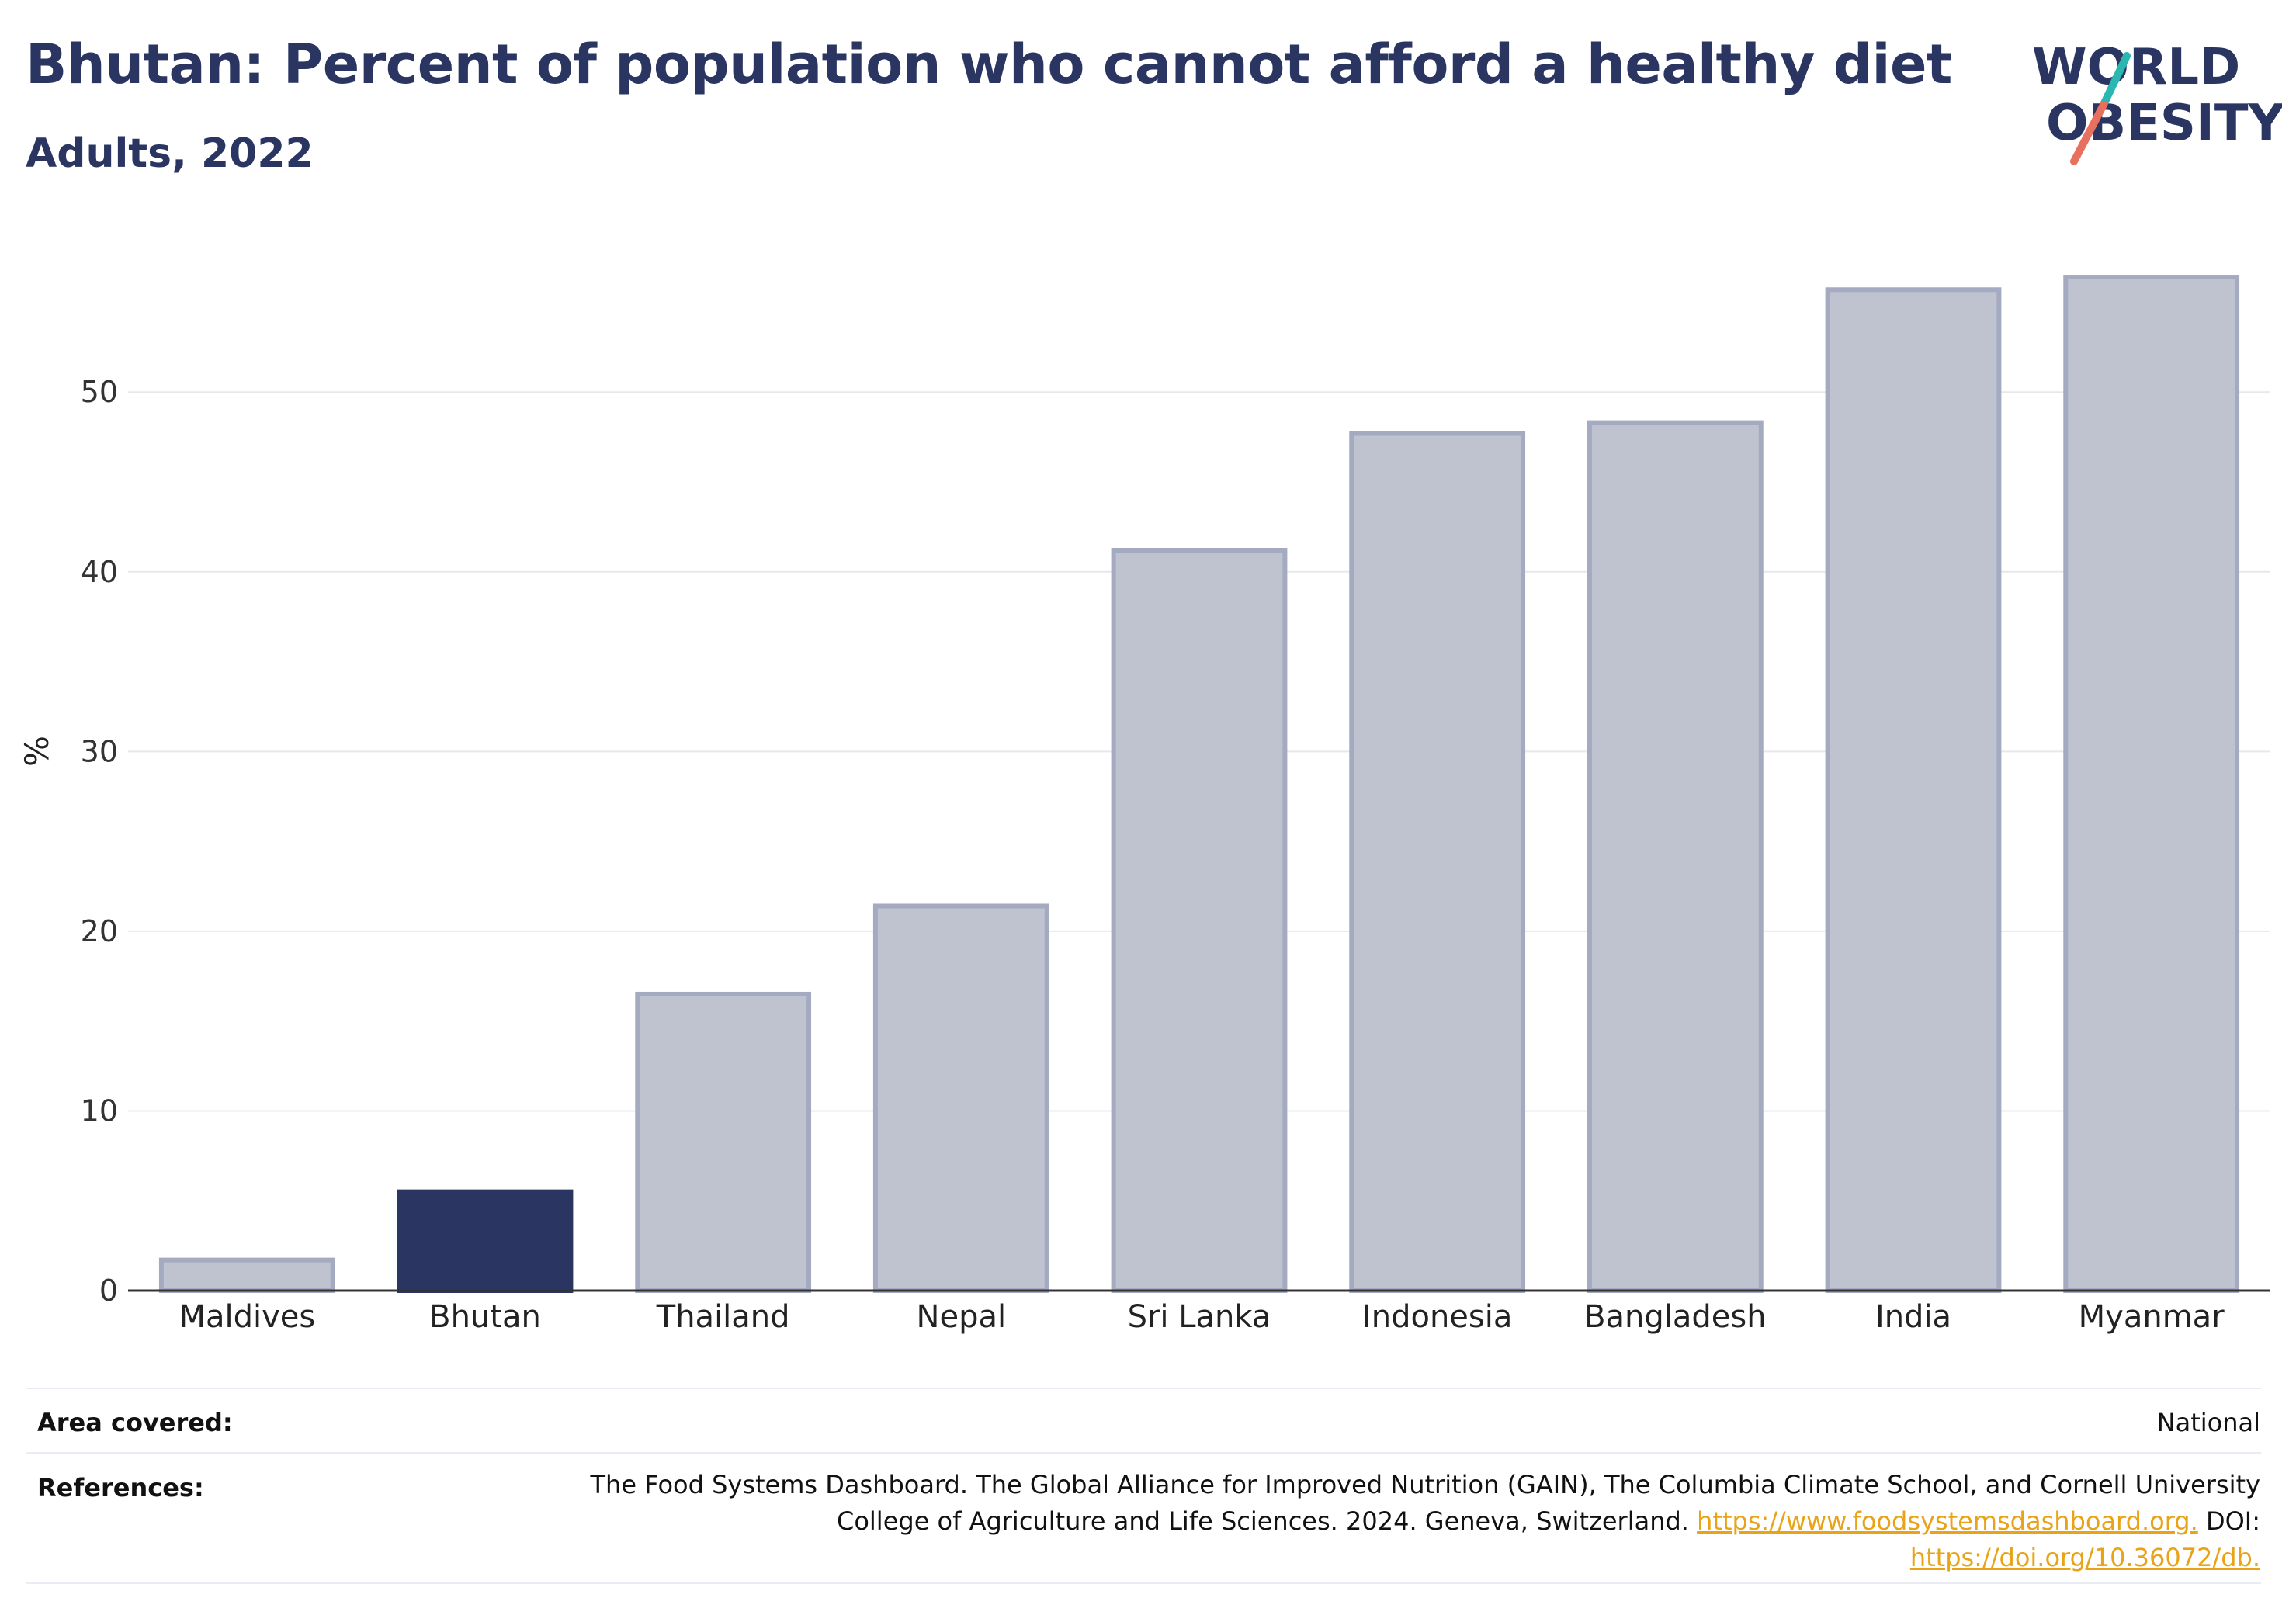 The height and width of the screenshot is (1622, 2296). Describe the element at coordinates (723, 1317) in the screenshot. I see `x-tick-thailand: Thailand` at that location.